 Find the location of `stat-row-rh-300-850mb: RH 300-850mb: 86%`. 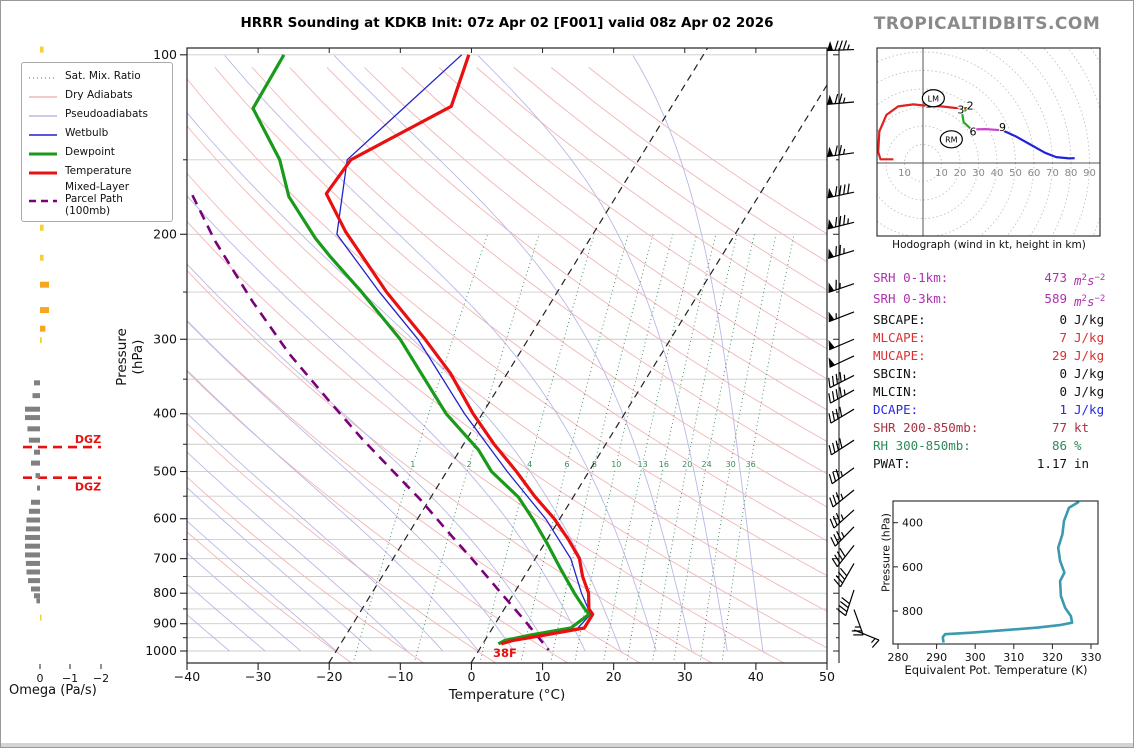

stat-row-rh-300-850mb: RH 300-850mb: 86% is located at coordinates (998, 446).